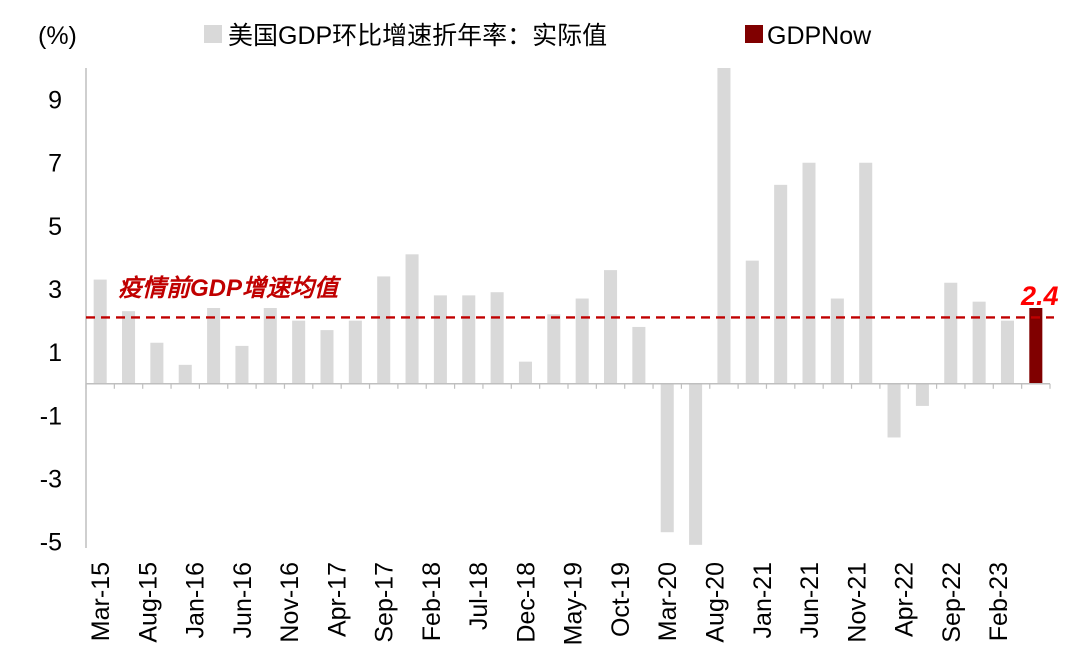  I want to click on x-tick-label: Mar-15, so click(101, 601).